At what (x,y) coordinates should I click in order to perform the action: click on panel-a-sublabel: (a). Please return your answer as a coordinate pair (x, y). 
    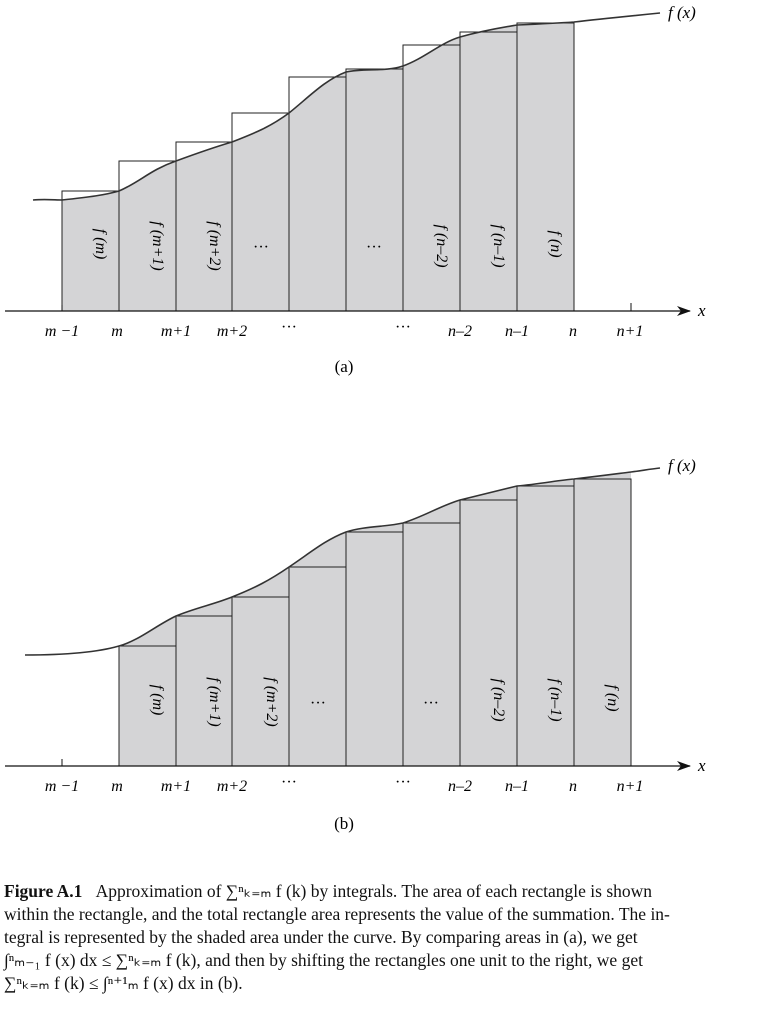
    Looking at the image, I should click on (344, 366).